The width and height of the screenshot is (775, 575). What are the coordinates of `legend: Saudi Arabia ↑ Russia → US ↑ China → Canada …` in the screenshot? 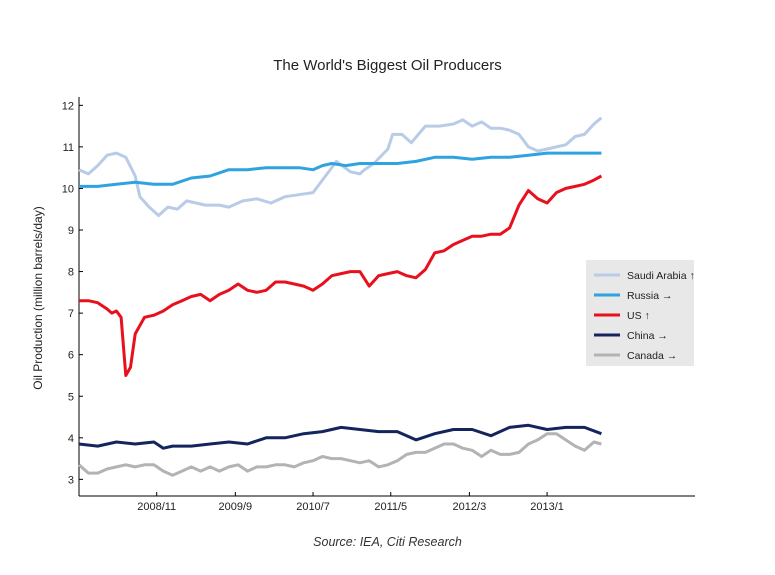 It's located at (640, 313).